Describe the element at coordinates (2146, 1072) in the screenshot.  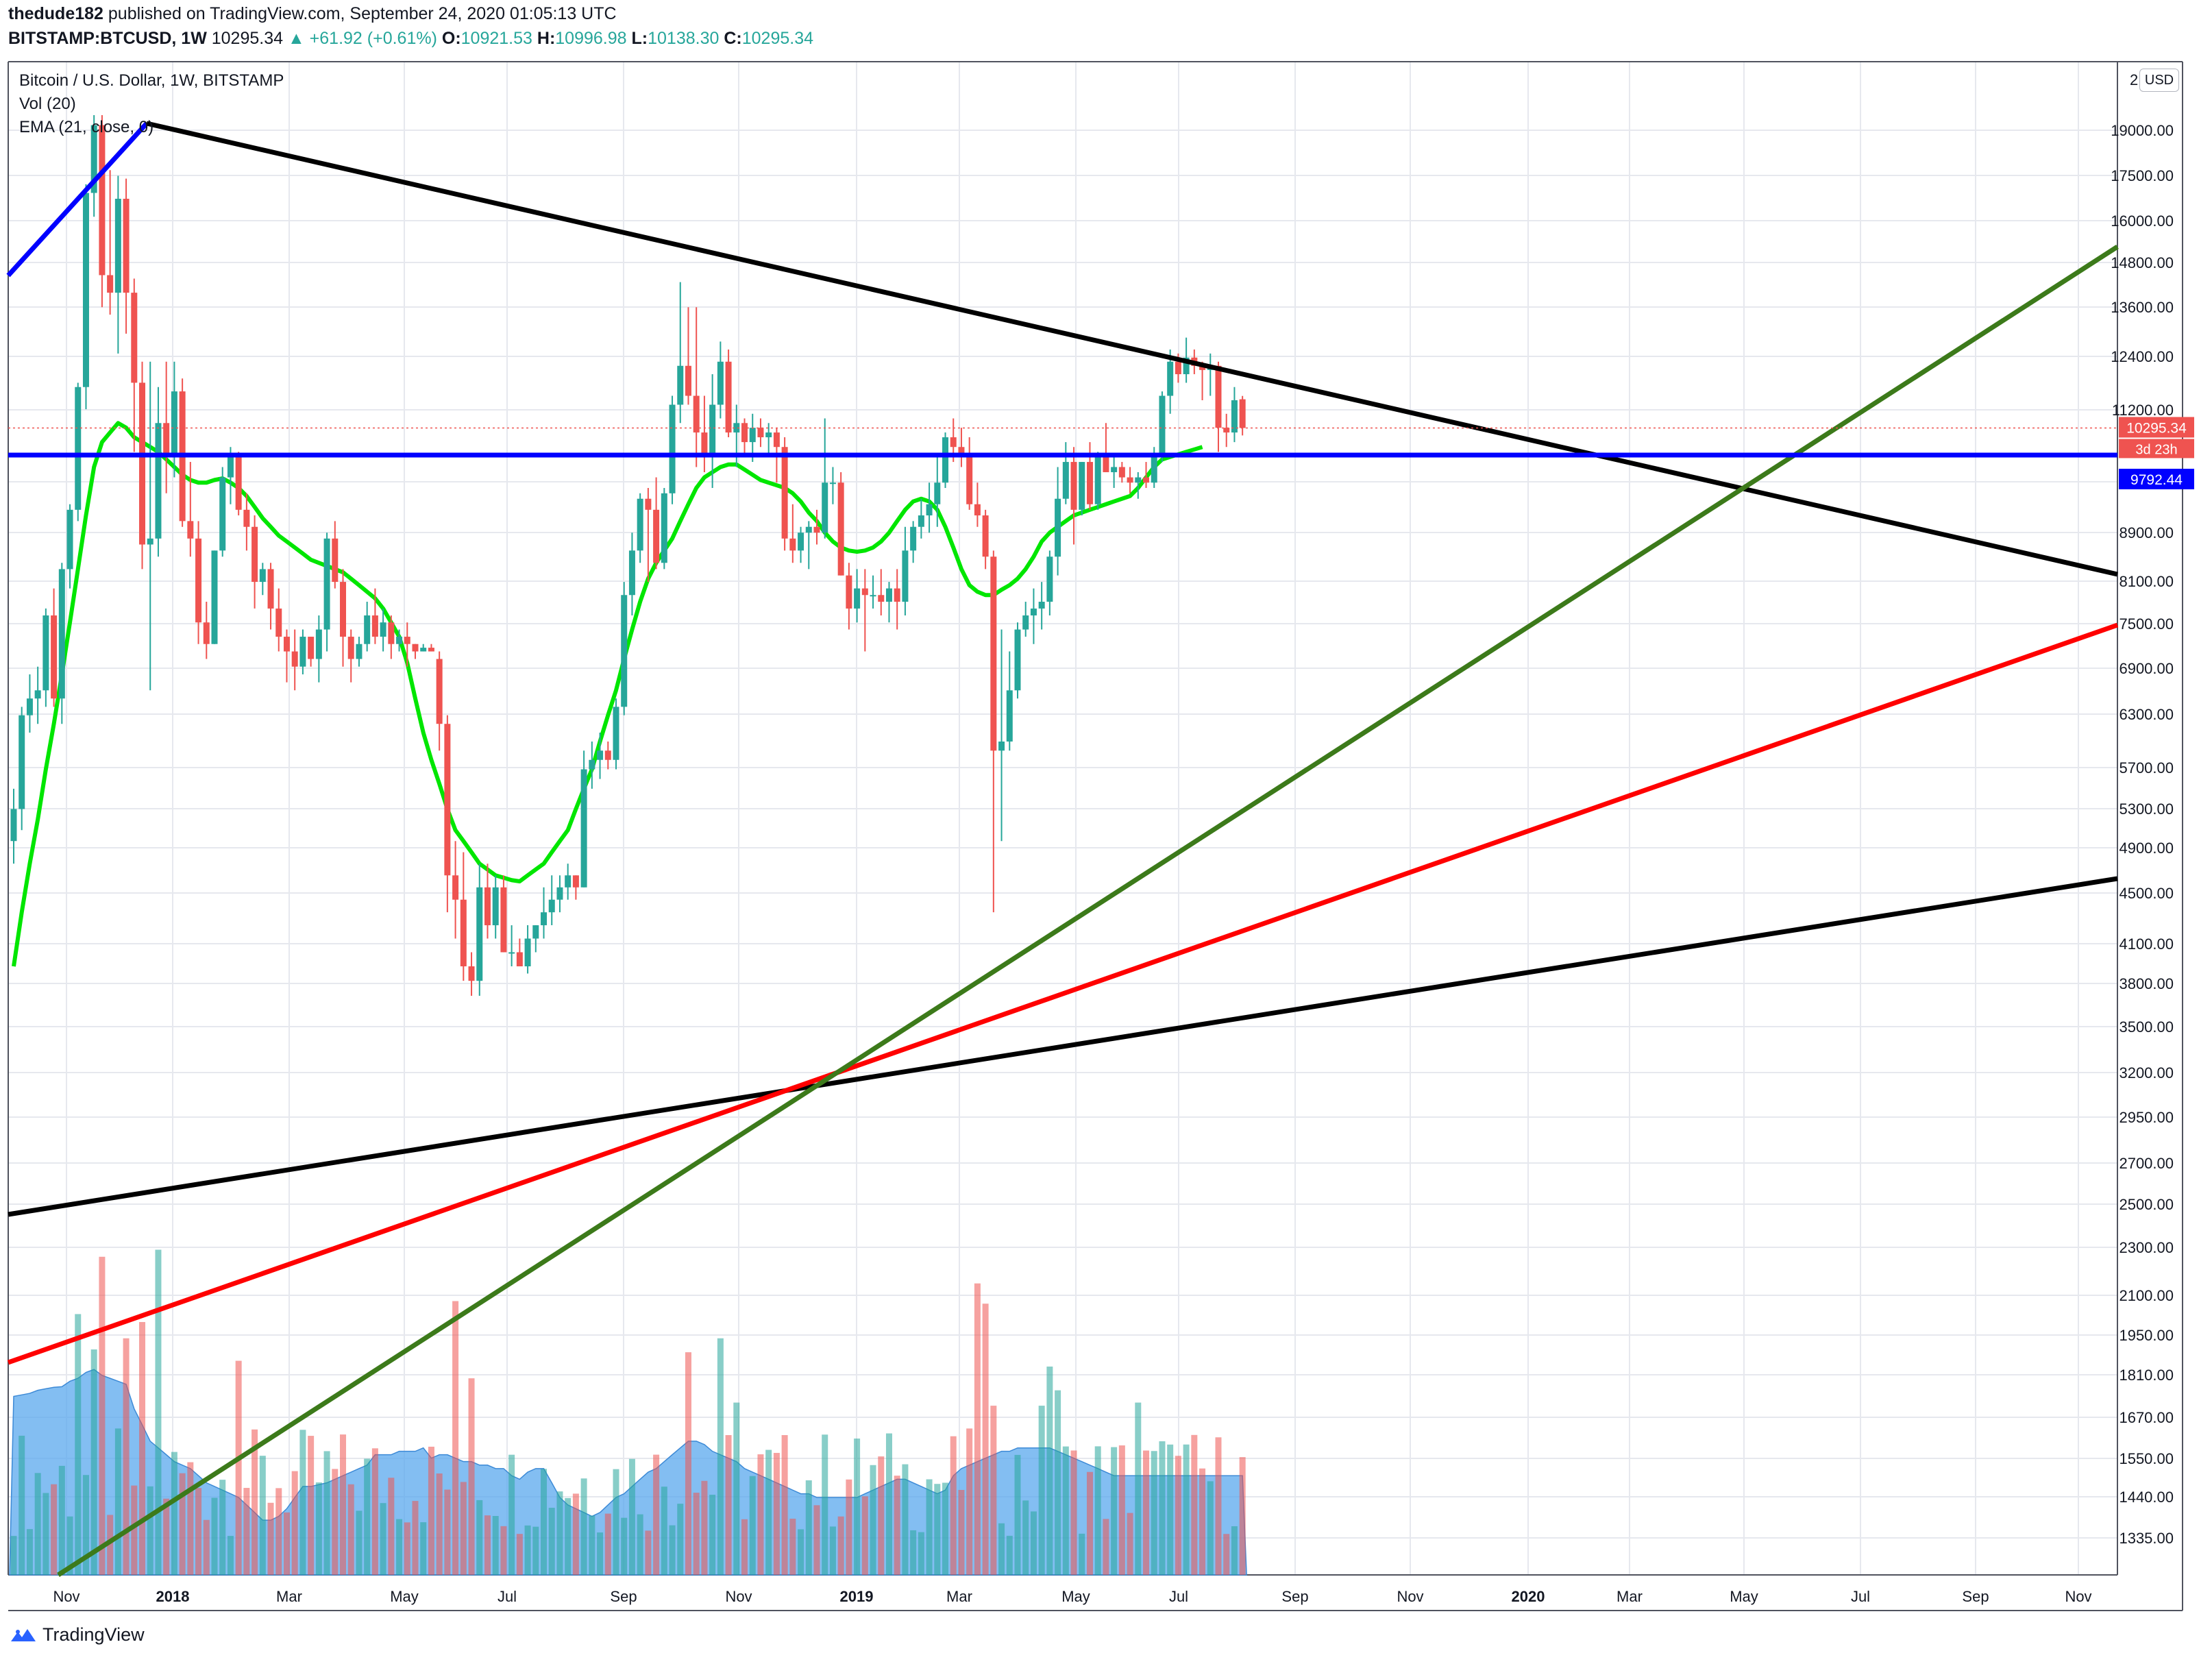
I see `price-tick-label: 3200.00` at that location.